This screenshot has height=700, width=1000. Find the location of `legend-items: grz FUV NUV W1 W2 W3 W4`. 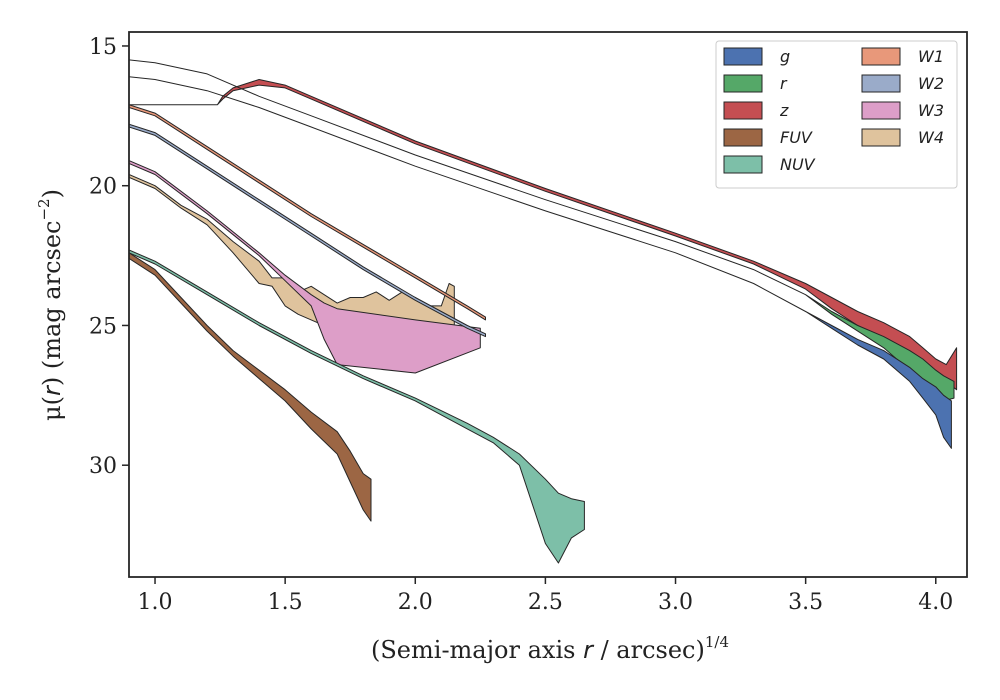

legend-items: grz FUV NUV W1 W2 W3 W4 is located at coordinates (833, 110).